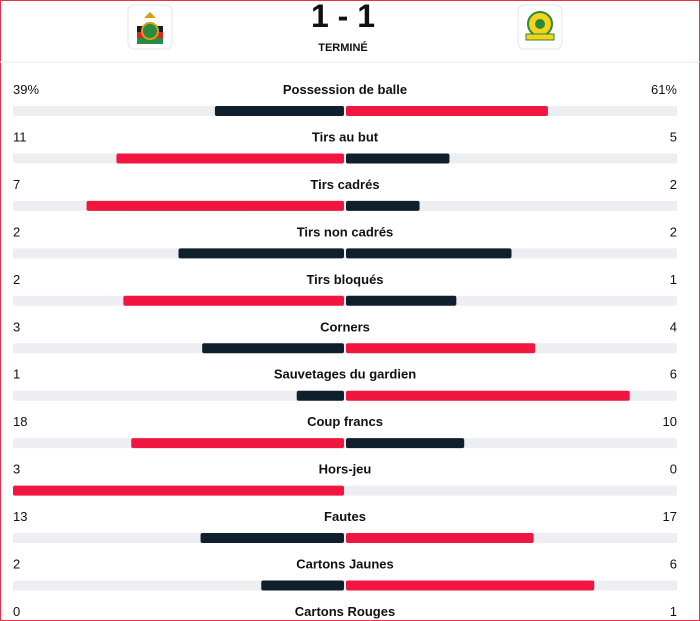 This screenshot has width=700, height=621. What do you see at coordinates (343, 47) in the screenshot?
I see `match-status: TERMINÉ` at bounding box center [343, 47].